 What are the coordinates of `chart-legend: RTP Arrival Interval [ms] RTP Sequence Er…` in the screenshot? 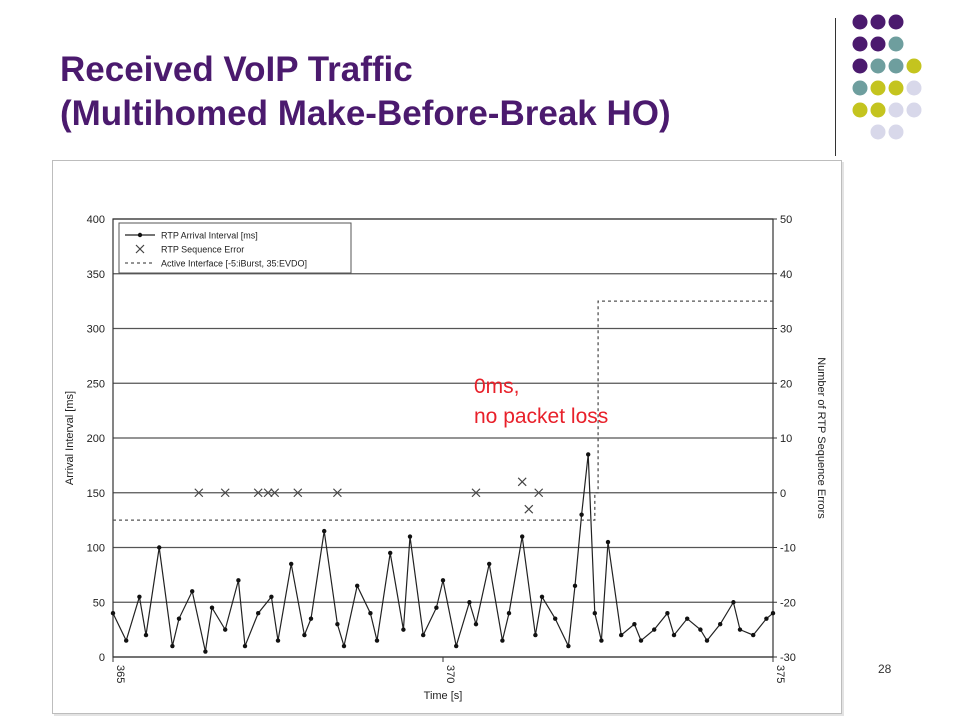 It's located at (235, 248).